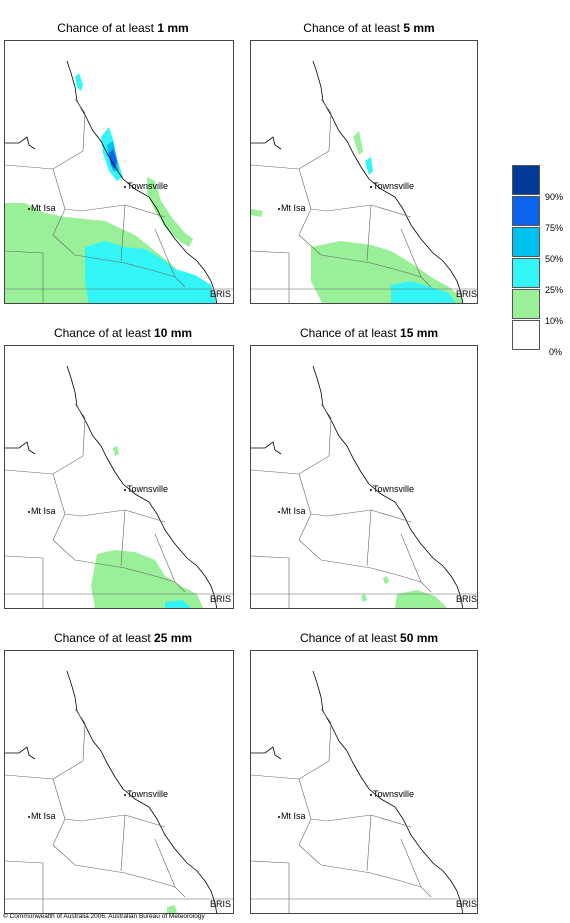 This screenshot has height=923, width=570. I want to click on probability-legend: 90% 75% 50% 25% 10% 0%, so click(541, 265).